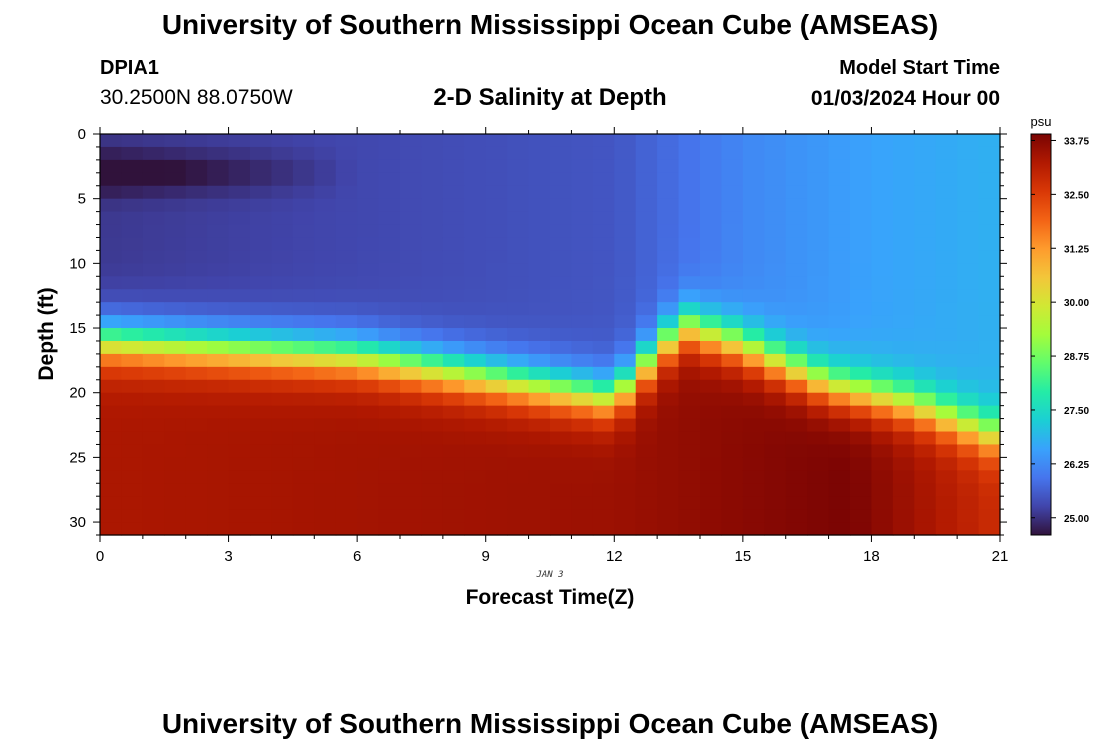  What do you see at coordinates (1076, 465) in the screenshot?
I see `colorbar-tick-label: 26.25` at bounding box center [1076, 465].